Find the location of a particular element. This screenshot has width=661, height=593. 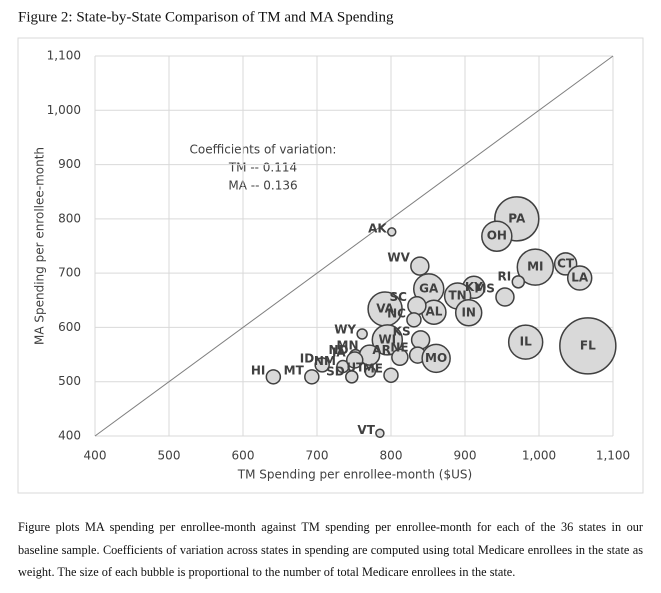

point-label: IL is located at coordinates (526, 342).